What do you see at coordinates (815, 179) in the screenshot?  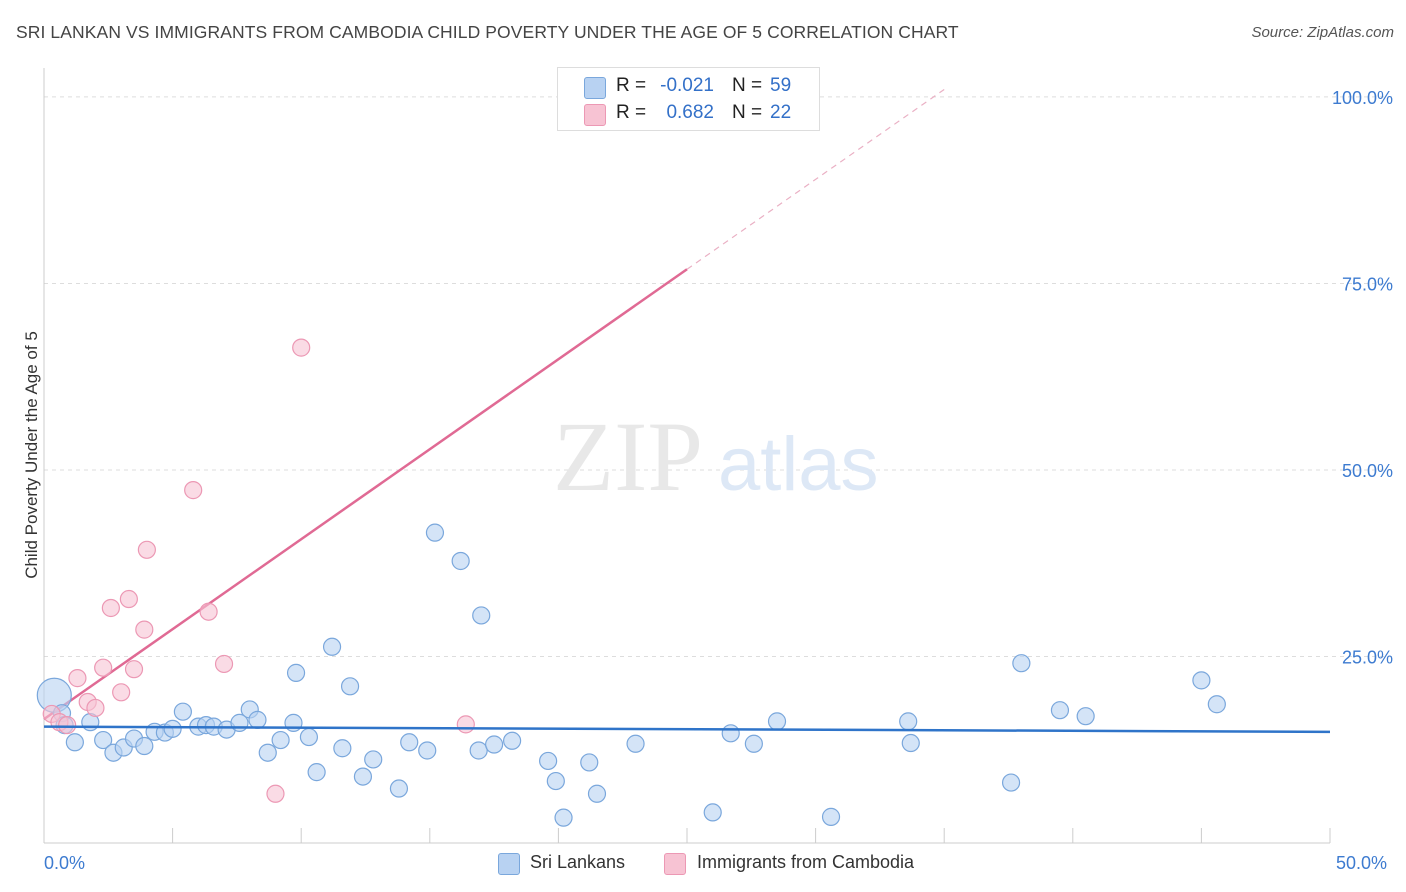 I see `trend-line-pink-extension` at bounding box center [815, 179].